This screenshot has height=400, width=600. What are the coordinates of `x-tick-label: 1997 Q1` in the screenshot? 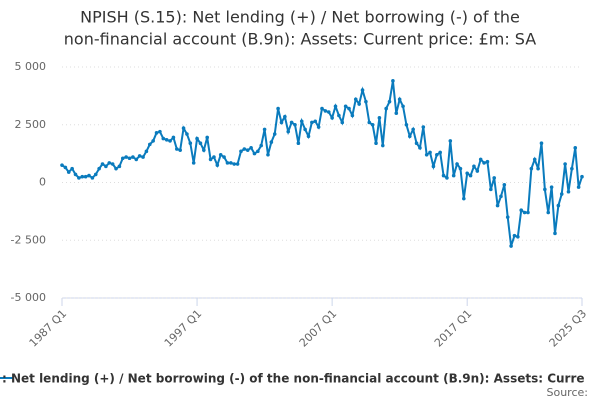 It's located at (183, 328).